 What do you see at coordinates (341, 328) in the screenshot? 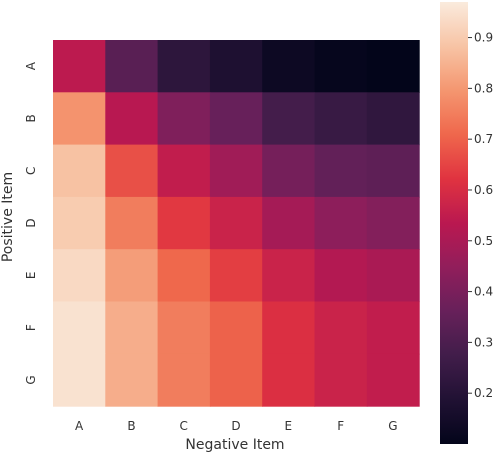
I see `heatmap-cell-F-F` at bounding box center [341, 328].